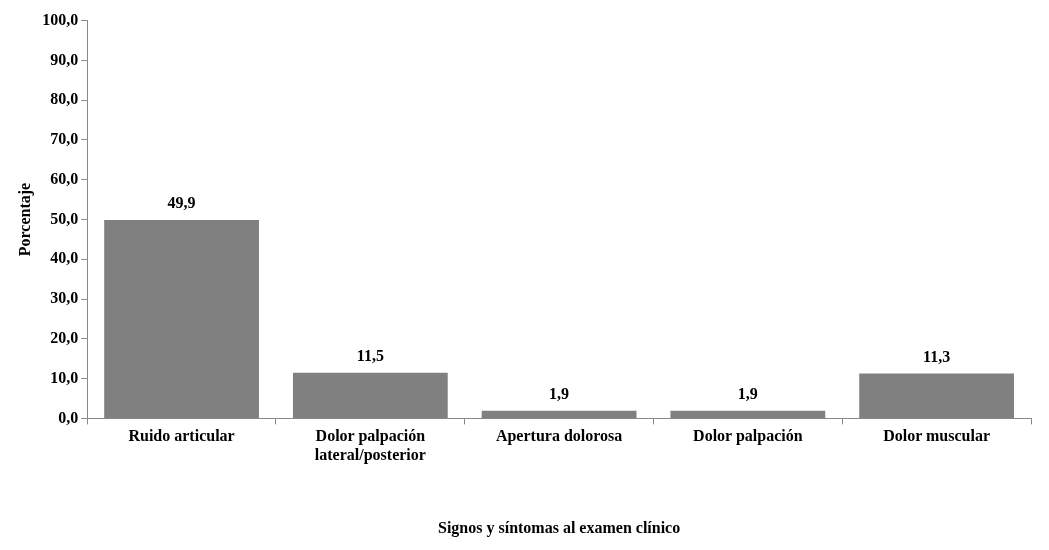  Describe the element at coordinates (370, 446) in the screenshot. I see `x-tick-label: Dolor palpación lateral/posterior` at that location.